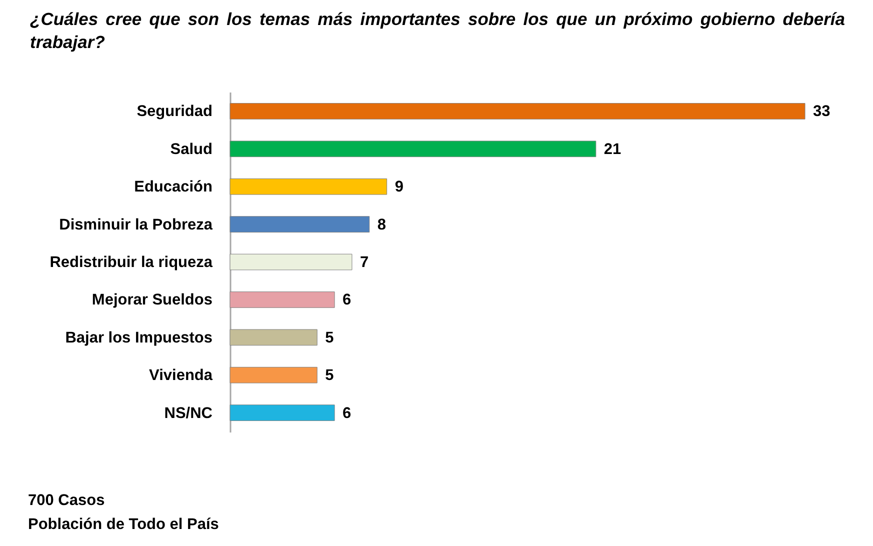 This screenshot has width=873, height=546. Describe the element at coordinates (191, 149) in the screenshot. I see `y-tick-label: Salud` at that location.